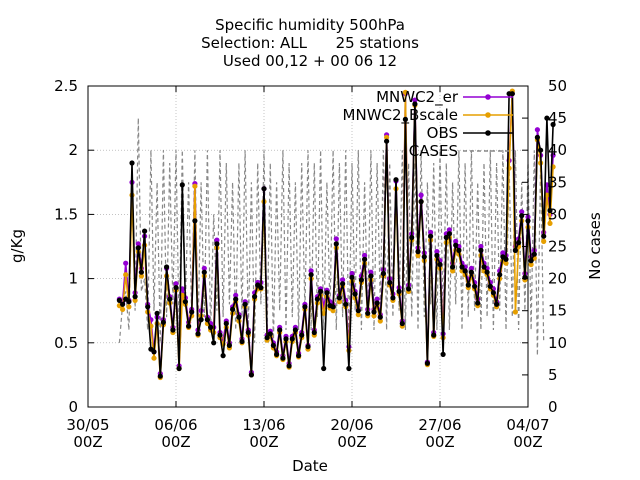 This screenshot has height=480, width=640. I want to click on y2-tick-label: 5, so click(553, 375).